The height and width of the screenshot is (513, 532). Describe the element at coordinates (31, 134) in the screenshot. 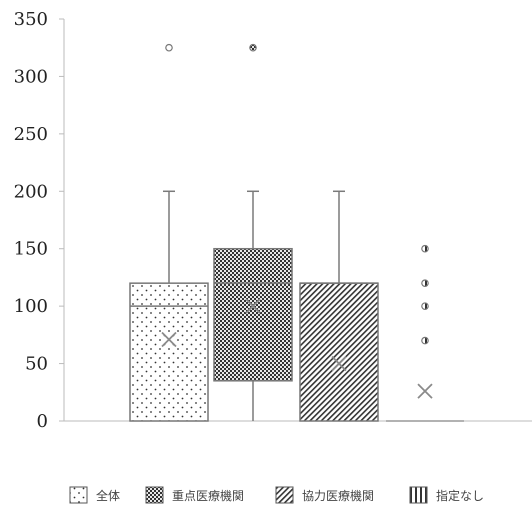

I see `y-tick-label: 250` at that location.